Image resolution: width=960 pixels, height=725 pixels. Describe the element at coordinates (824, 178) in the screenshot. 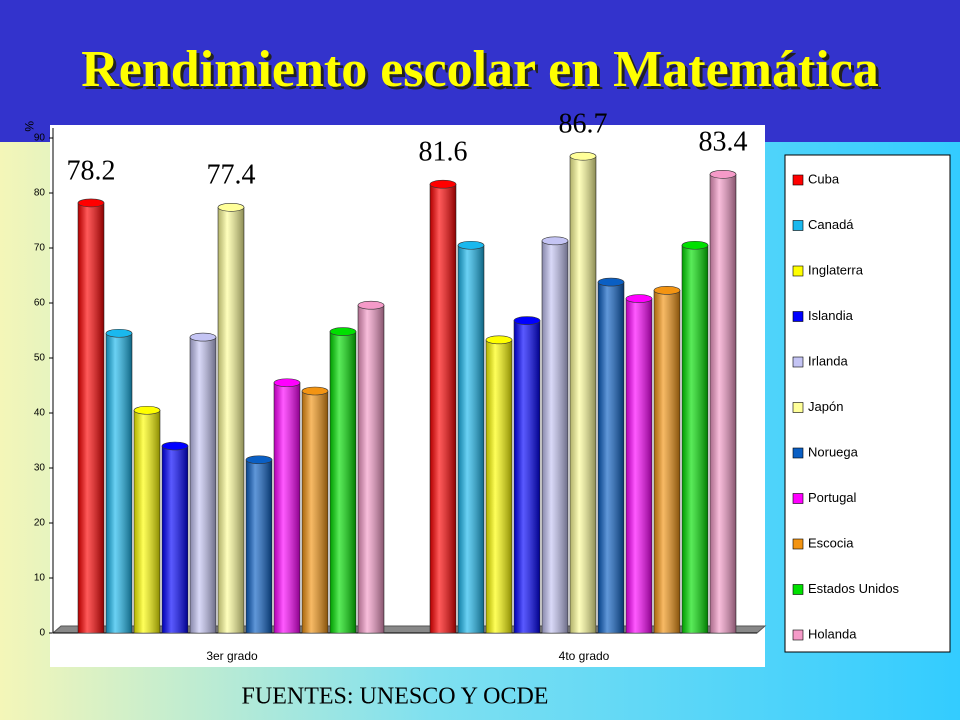

I see `legend-label: Cuba` at that location.